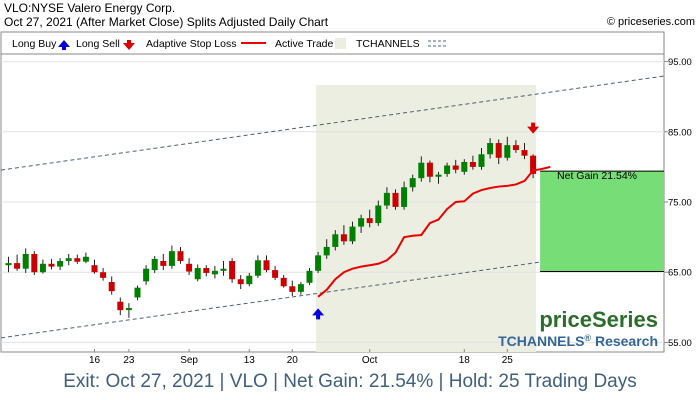  Describe the element at coordinates (304, 44) in the screenshot. I see `legend-active-trade-label: Active Trade` at that location.